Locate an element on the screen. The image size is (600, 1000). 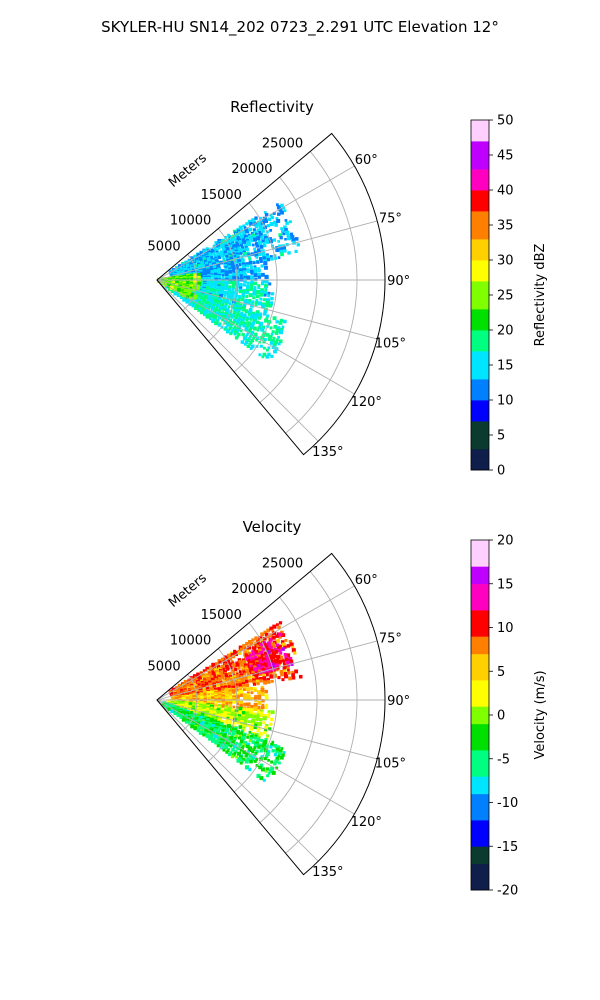
range-axis-label: Meters is located at coordinates (188, 171).